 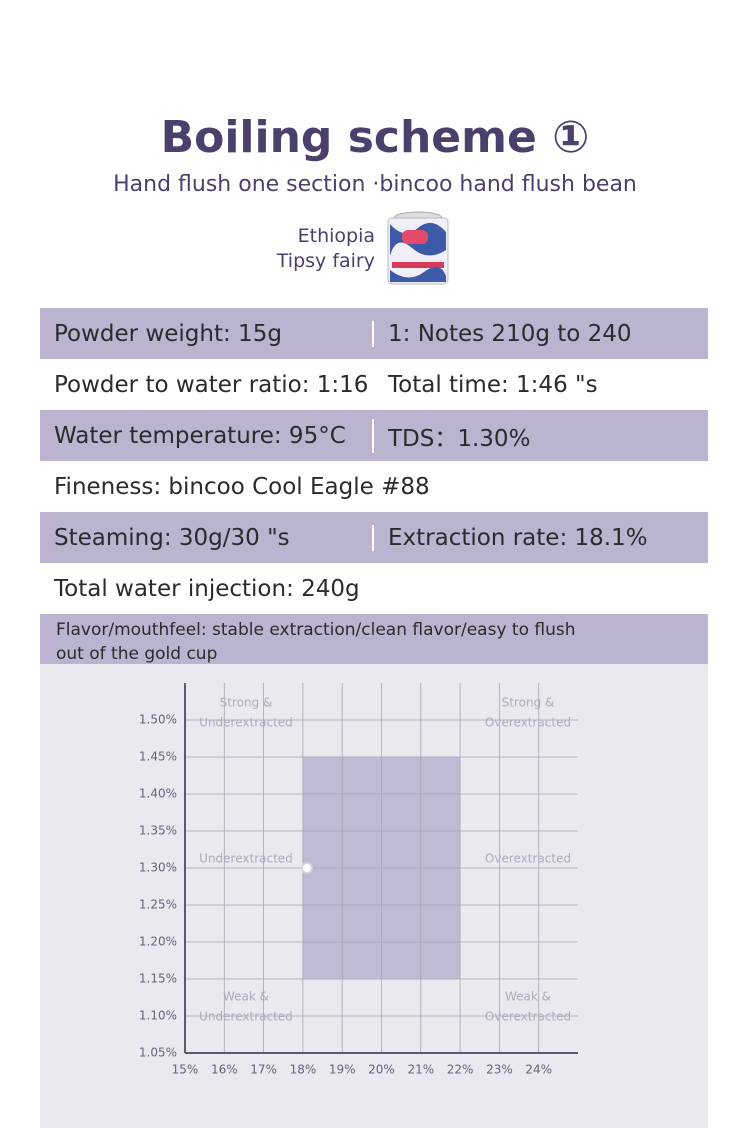 What do you see at coordinates (336, 236) in the screenshot?
I see `bean-origin: Ethiopia` at bounding box center [336, 236].